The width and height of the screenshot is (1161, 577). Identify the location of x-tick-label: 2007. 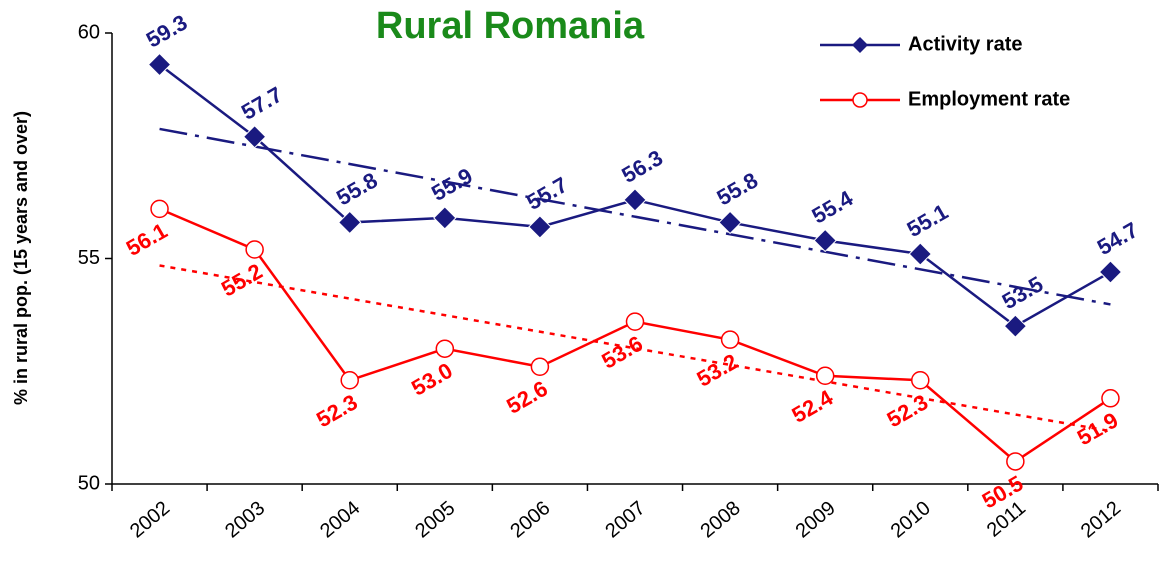
(625, 519).